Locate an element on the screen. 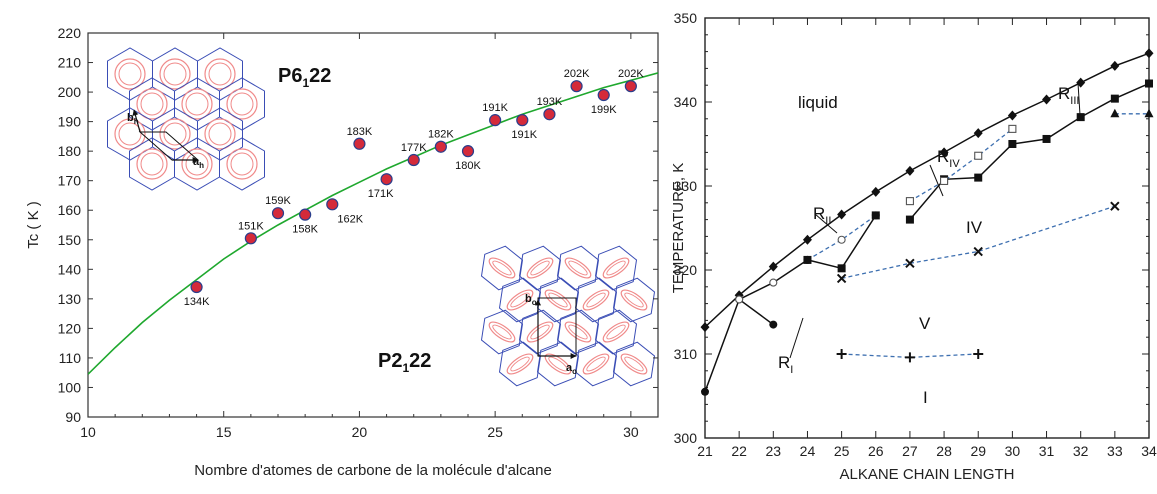 Image resolution: width=1157 pixels, height=494 pixels. region-label-rii: RII is located at coordinates (822, 215).